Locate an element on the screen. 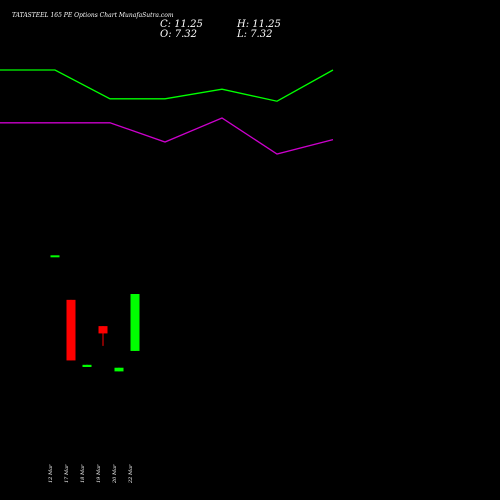 The width and height of the screenshot is (500, 500). close-label: C: 11.25 is located at coordinates (181, 24).